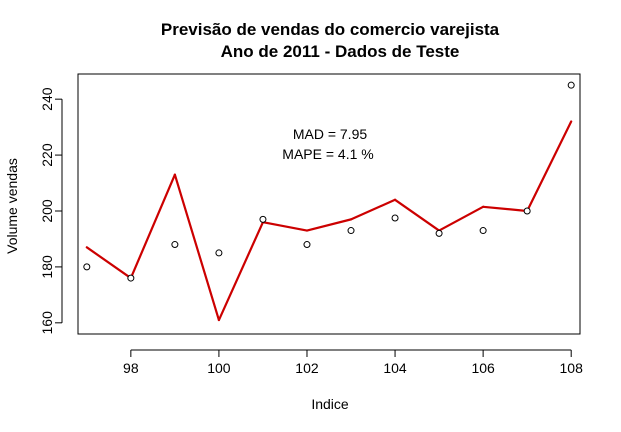 The height and width of the screenshot is (432, 621). What do you see at coordinates (219, 368) in the screenshot?
I see `x-tick-label: 100` at bounding box center [219, 368].